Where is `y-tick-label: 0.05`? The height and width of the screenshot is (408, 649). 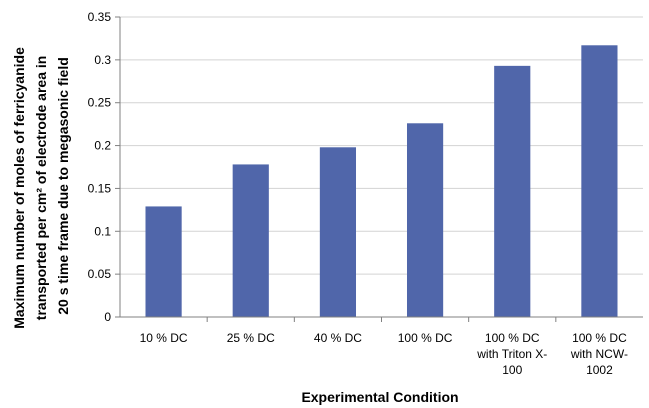 y-tick-label: 0.05 is located at coordinates (100, 274).